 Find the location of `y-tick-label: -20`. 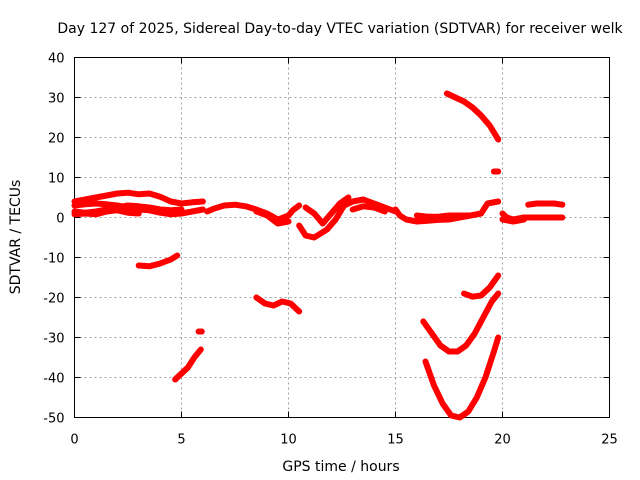

y-tick-label: -20 is located at coordinates (53, 299).